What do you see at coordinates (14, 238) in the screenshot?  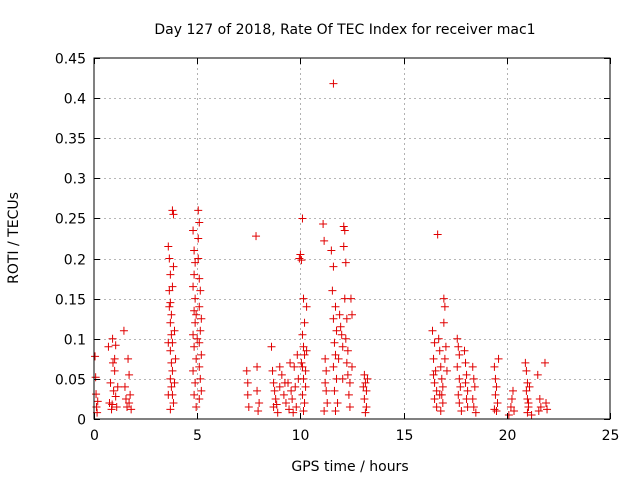 I see `y-axis-label: ROTI / TECUs` at bounding box center [14, 238].